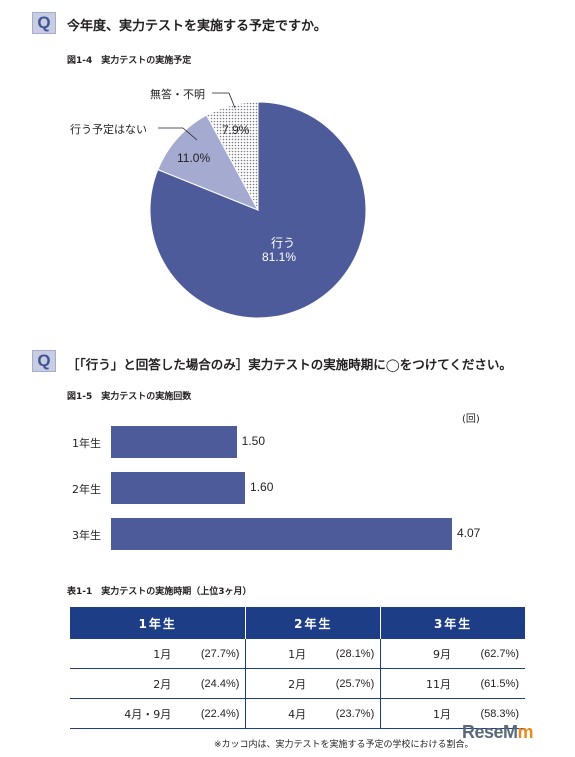 The width and height of the screenshot is (575, 757). I want to click on pie-label-do: 行う, so click(283, 243).